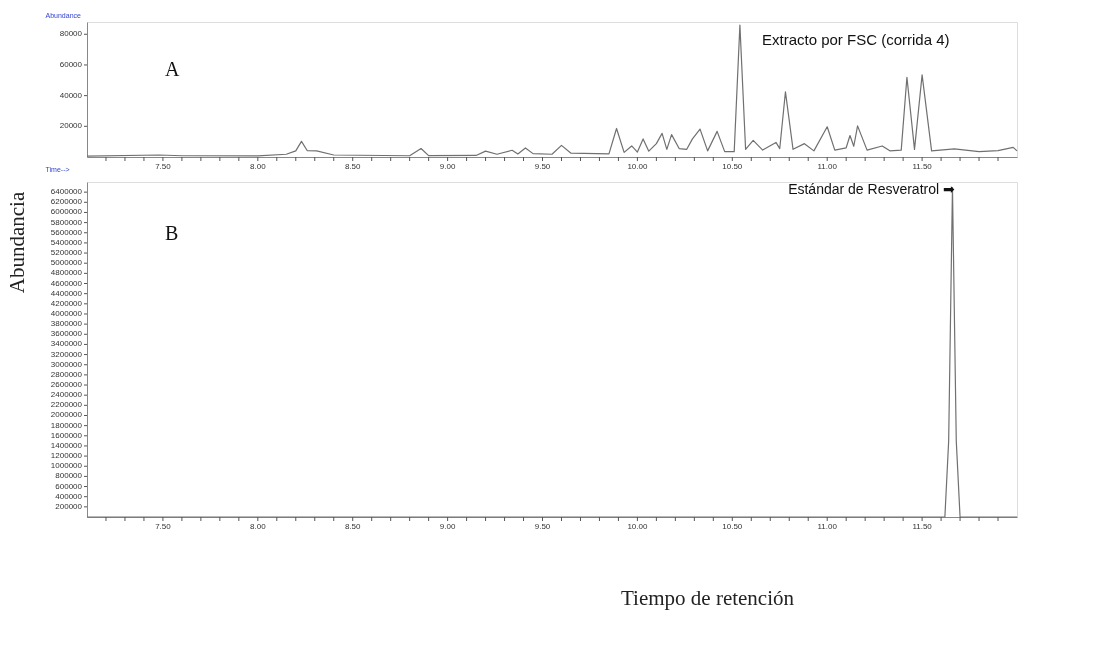 The image size is (1096, 656). I want to click on y-tick-label: 1000000, so click(66, 466).